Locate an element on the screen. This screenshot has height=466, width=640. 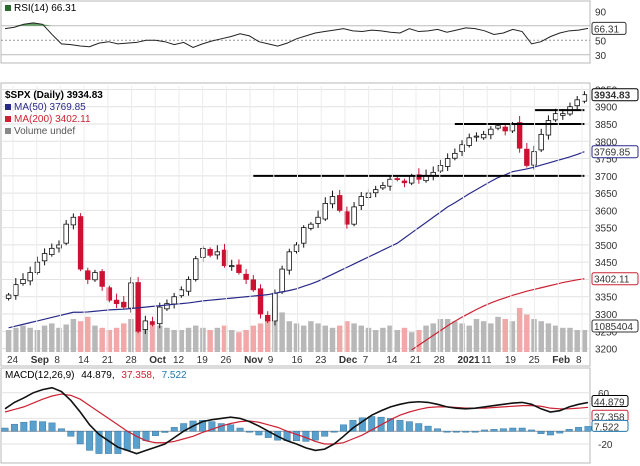
price-y-tick-3850: 3850 is located at coordinates (606, 125).